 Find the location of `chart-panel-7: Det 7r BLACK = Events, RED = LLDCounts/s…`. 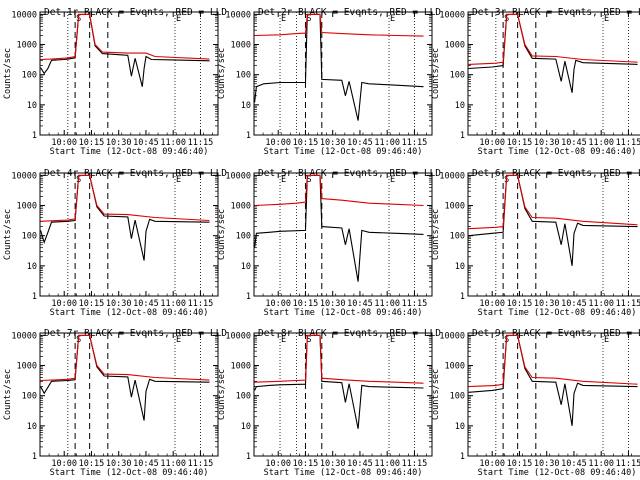

chart-panel-7: Det 7r BLACK = Events, RED = LLDCounts/s… is located at coordinates (115, 403).